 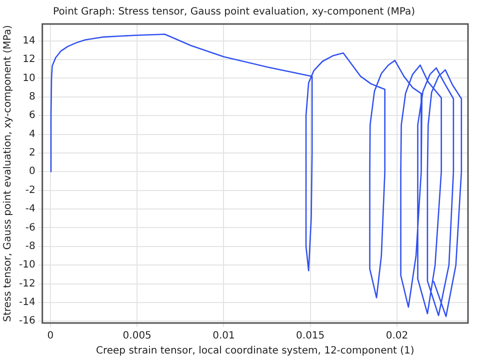 I want to click on y-tick-label: -14, so click(x=27, y=302).